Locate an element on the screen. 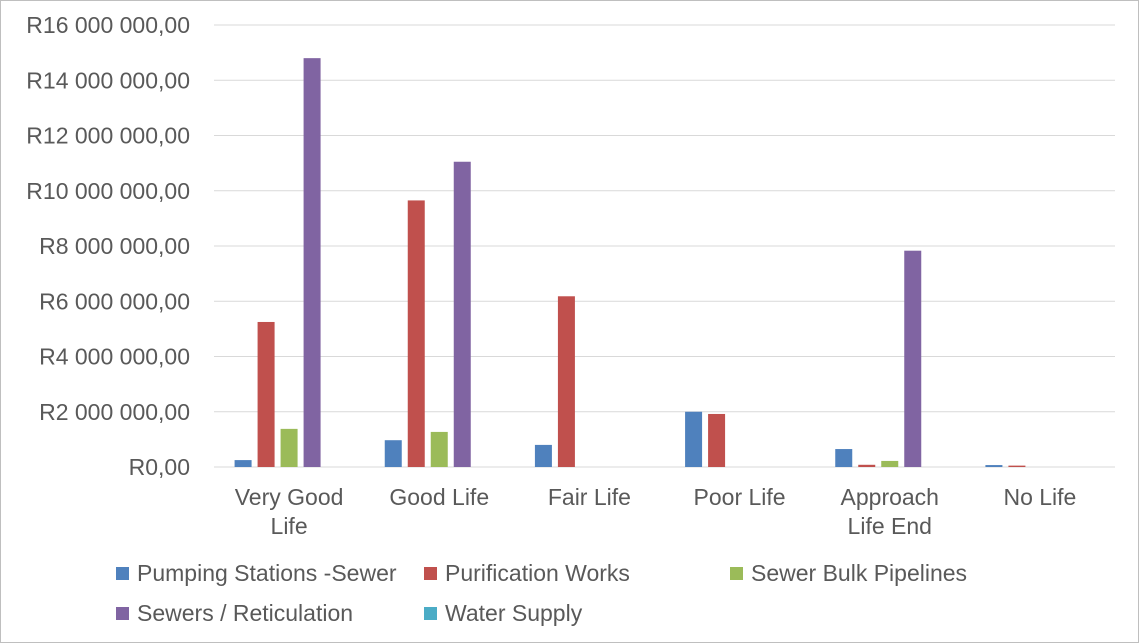 The width and height of the screenshot is (1139, 643). x-category-label: Very Good is located at coordinates (289, 497).